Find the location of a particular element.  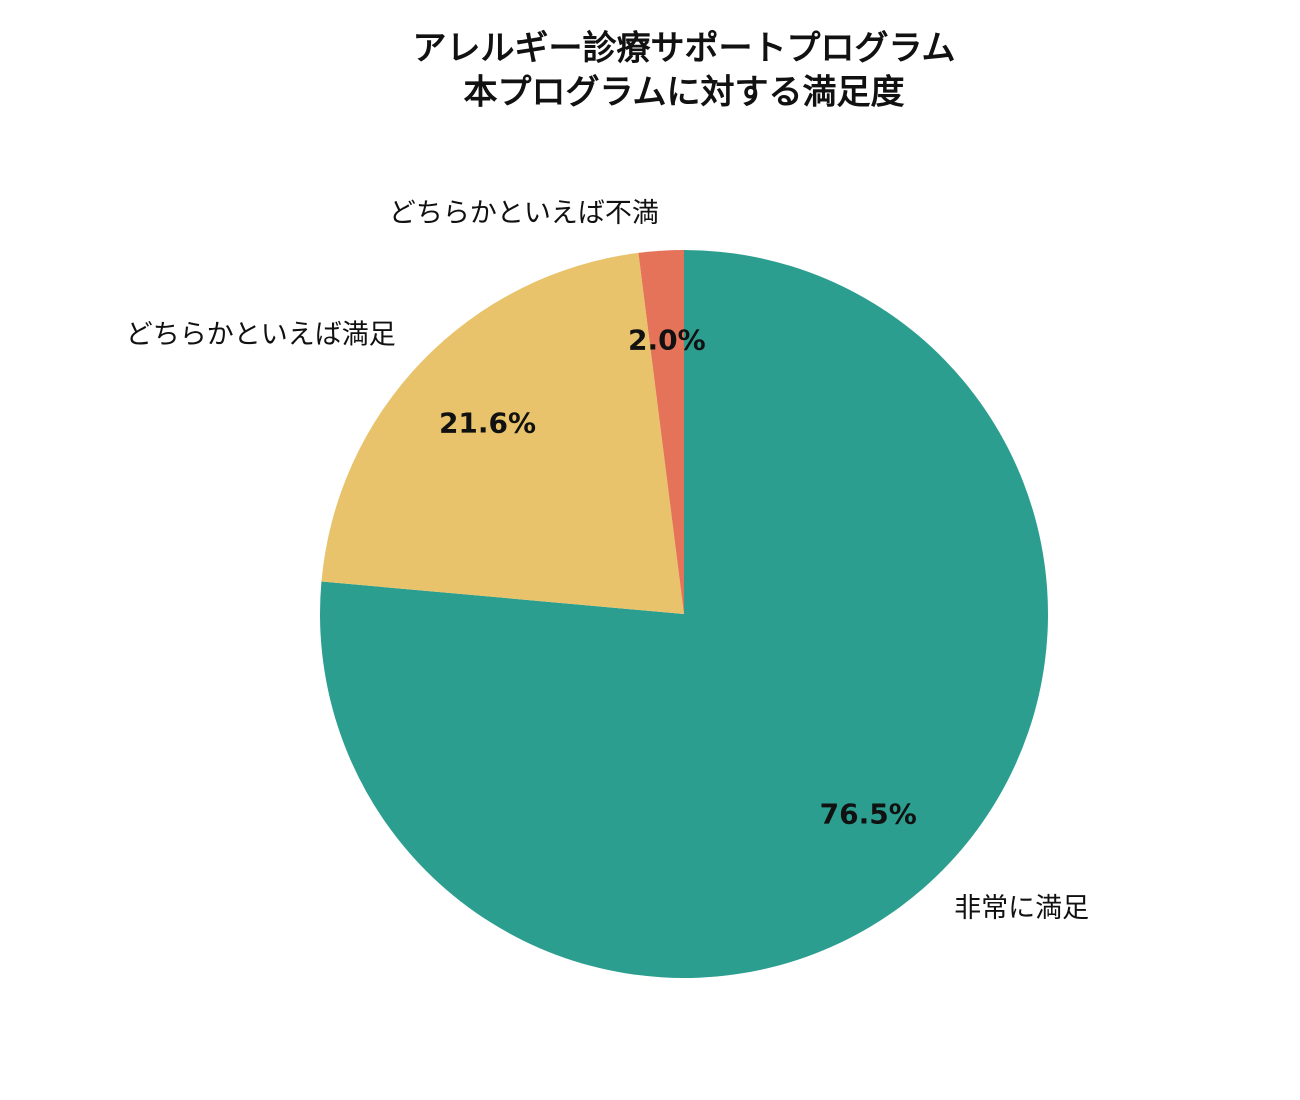

category-label: 非常に満足 is located at coordinates (1021, 908).